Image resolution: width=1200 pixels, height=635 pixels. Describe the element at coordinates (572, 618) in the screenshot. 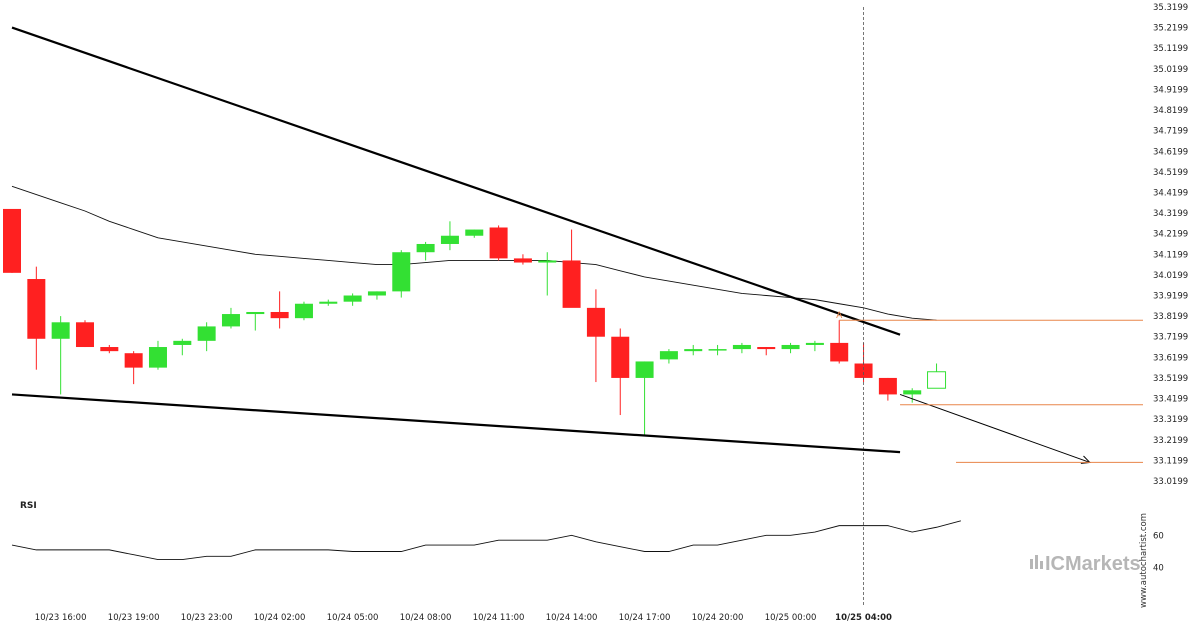

I see `time-tick-label: 10/24 14:00` at that location.